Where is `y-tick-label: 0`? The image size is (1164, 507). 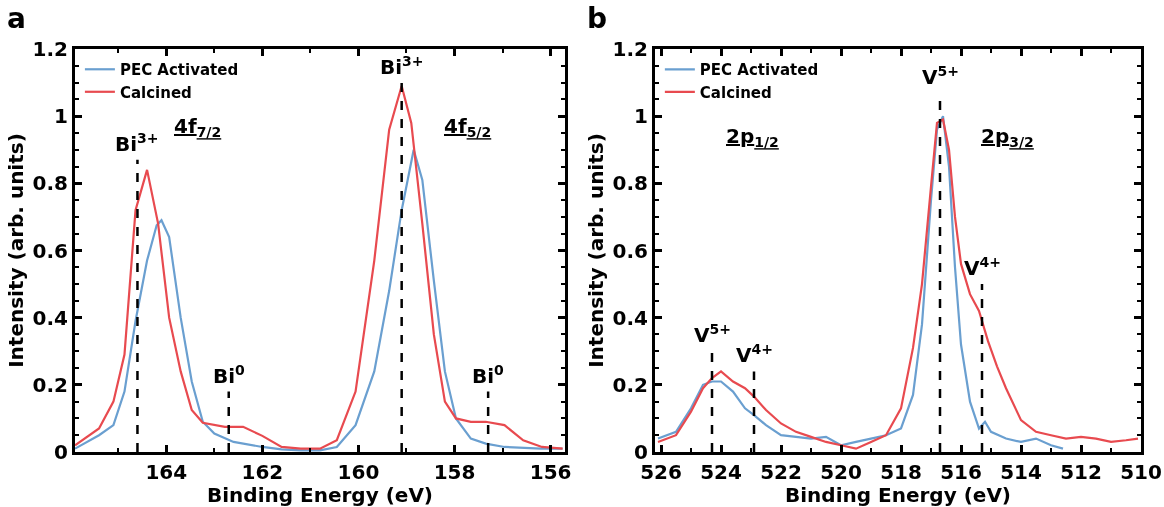
y-tick-label: 0 is located at coordinates (61, 452).